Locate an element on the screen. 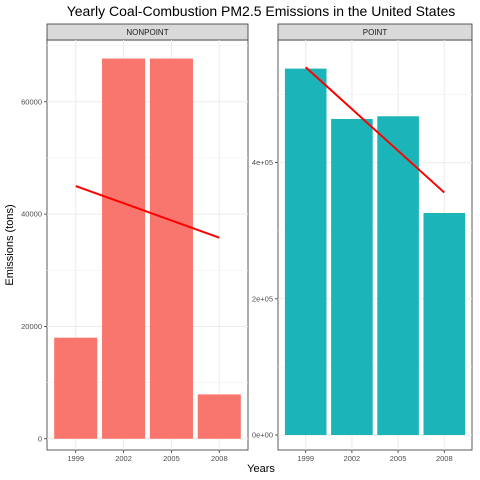 The width and height of the screenshot is (480, 480). y-axis: 0e+00 2e+05 4e+05 is located at coordinates (265, 299).